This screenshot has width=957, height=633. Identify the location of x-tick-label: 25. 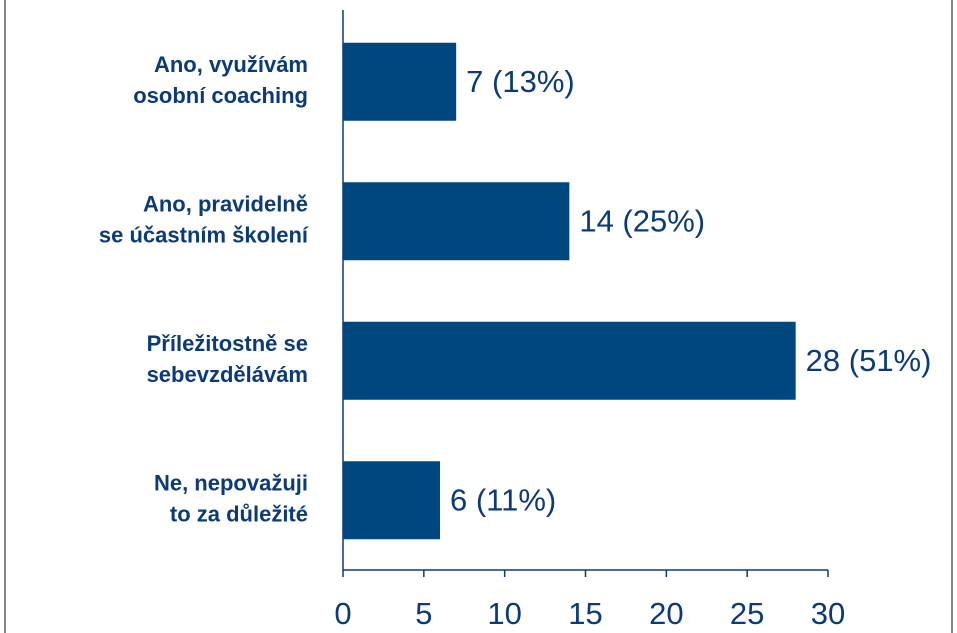
(747, 613).